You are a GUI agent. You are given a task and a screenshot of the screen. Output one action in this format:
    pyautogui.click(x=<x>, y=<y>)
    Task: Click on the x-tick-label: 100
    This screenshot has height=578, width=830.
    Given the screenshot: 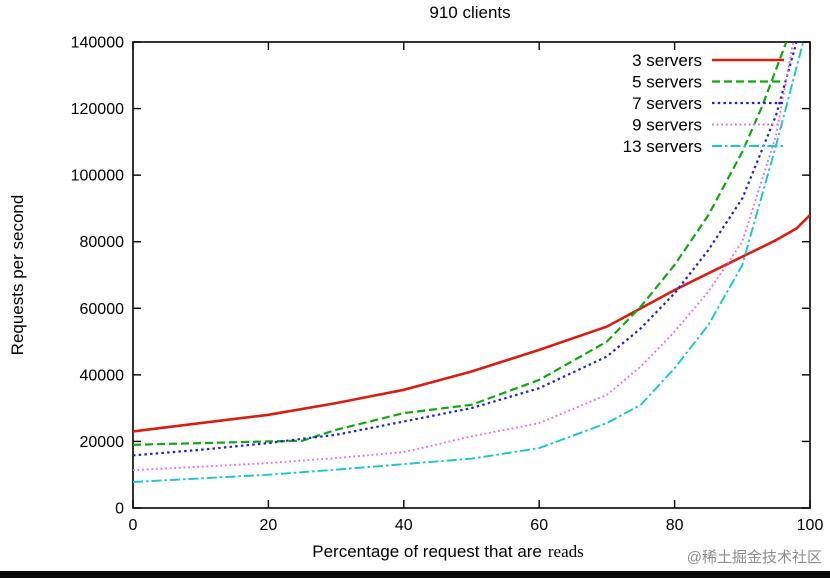 What is the action you would take?
    pyautogui.click(x=810, y=525)
    